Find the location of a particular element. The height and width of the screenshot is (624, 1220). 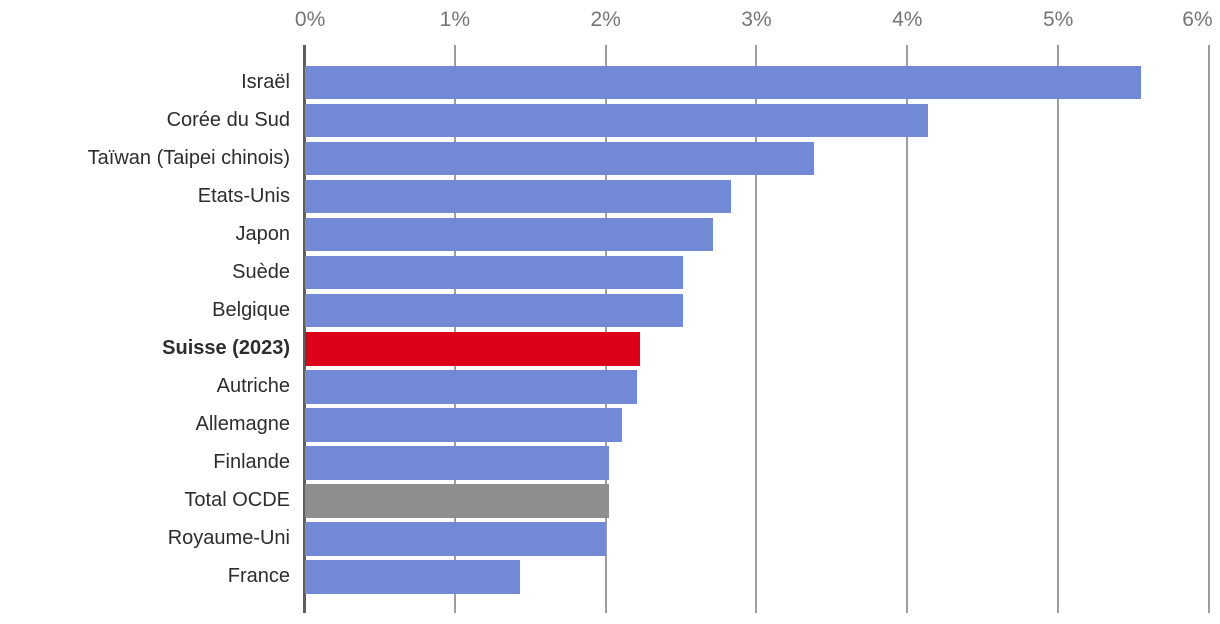

x-axis-tick-label: 0% is located at coordinates (310, 19).